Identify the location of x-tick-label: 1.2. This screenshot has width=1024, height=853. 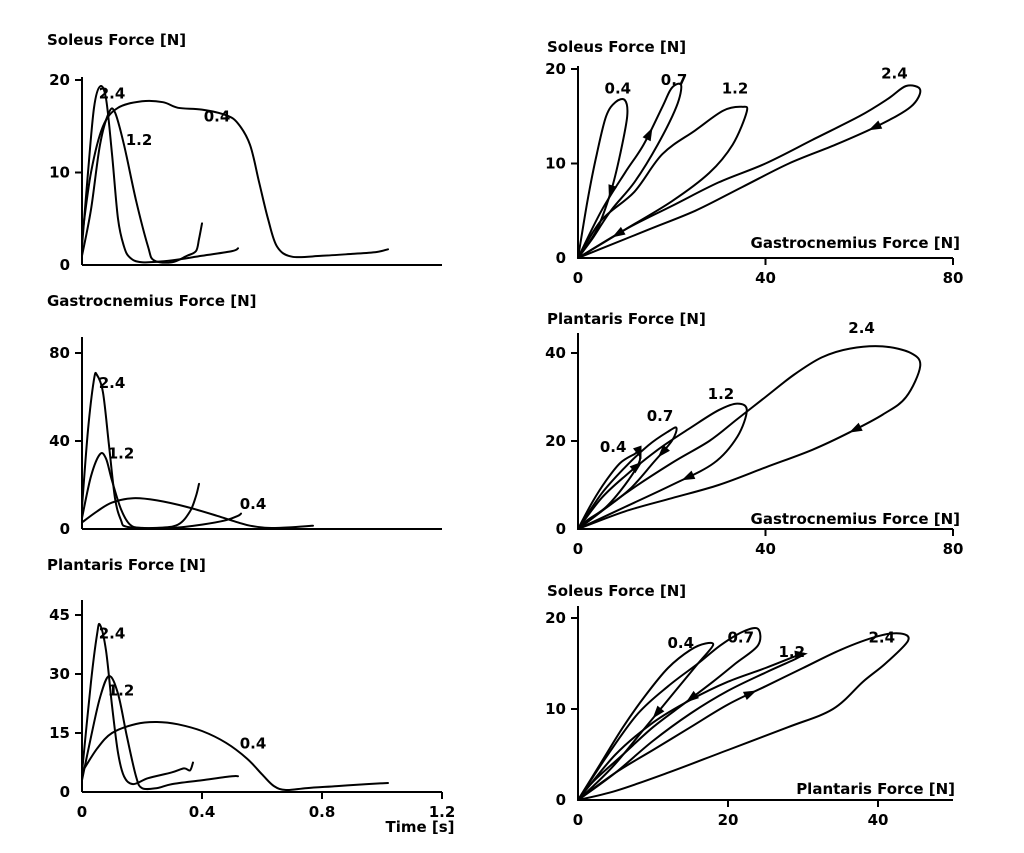
(442, 812).